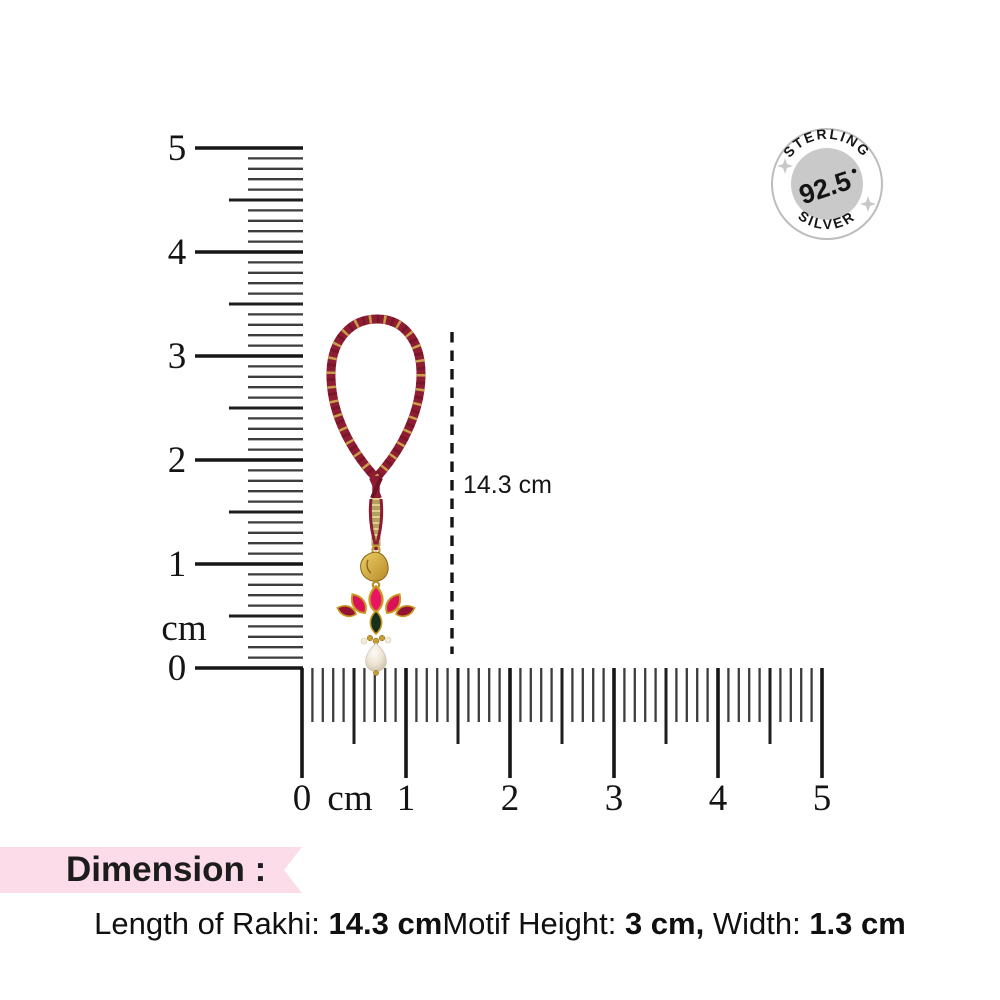 This screenshot has width=1000, height=1000. I want to click on dimension-segment: 1.3 cm, so click(857, 923).